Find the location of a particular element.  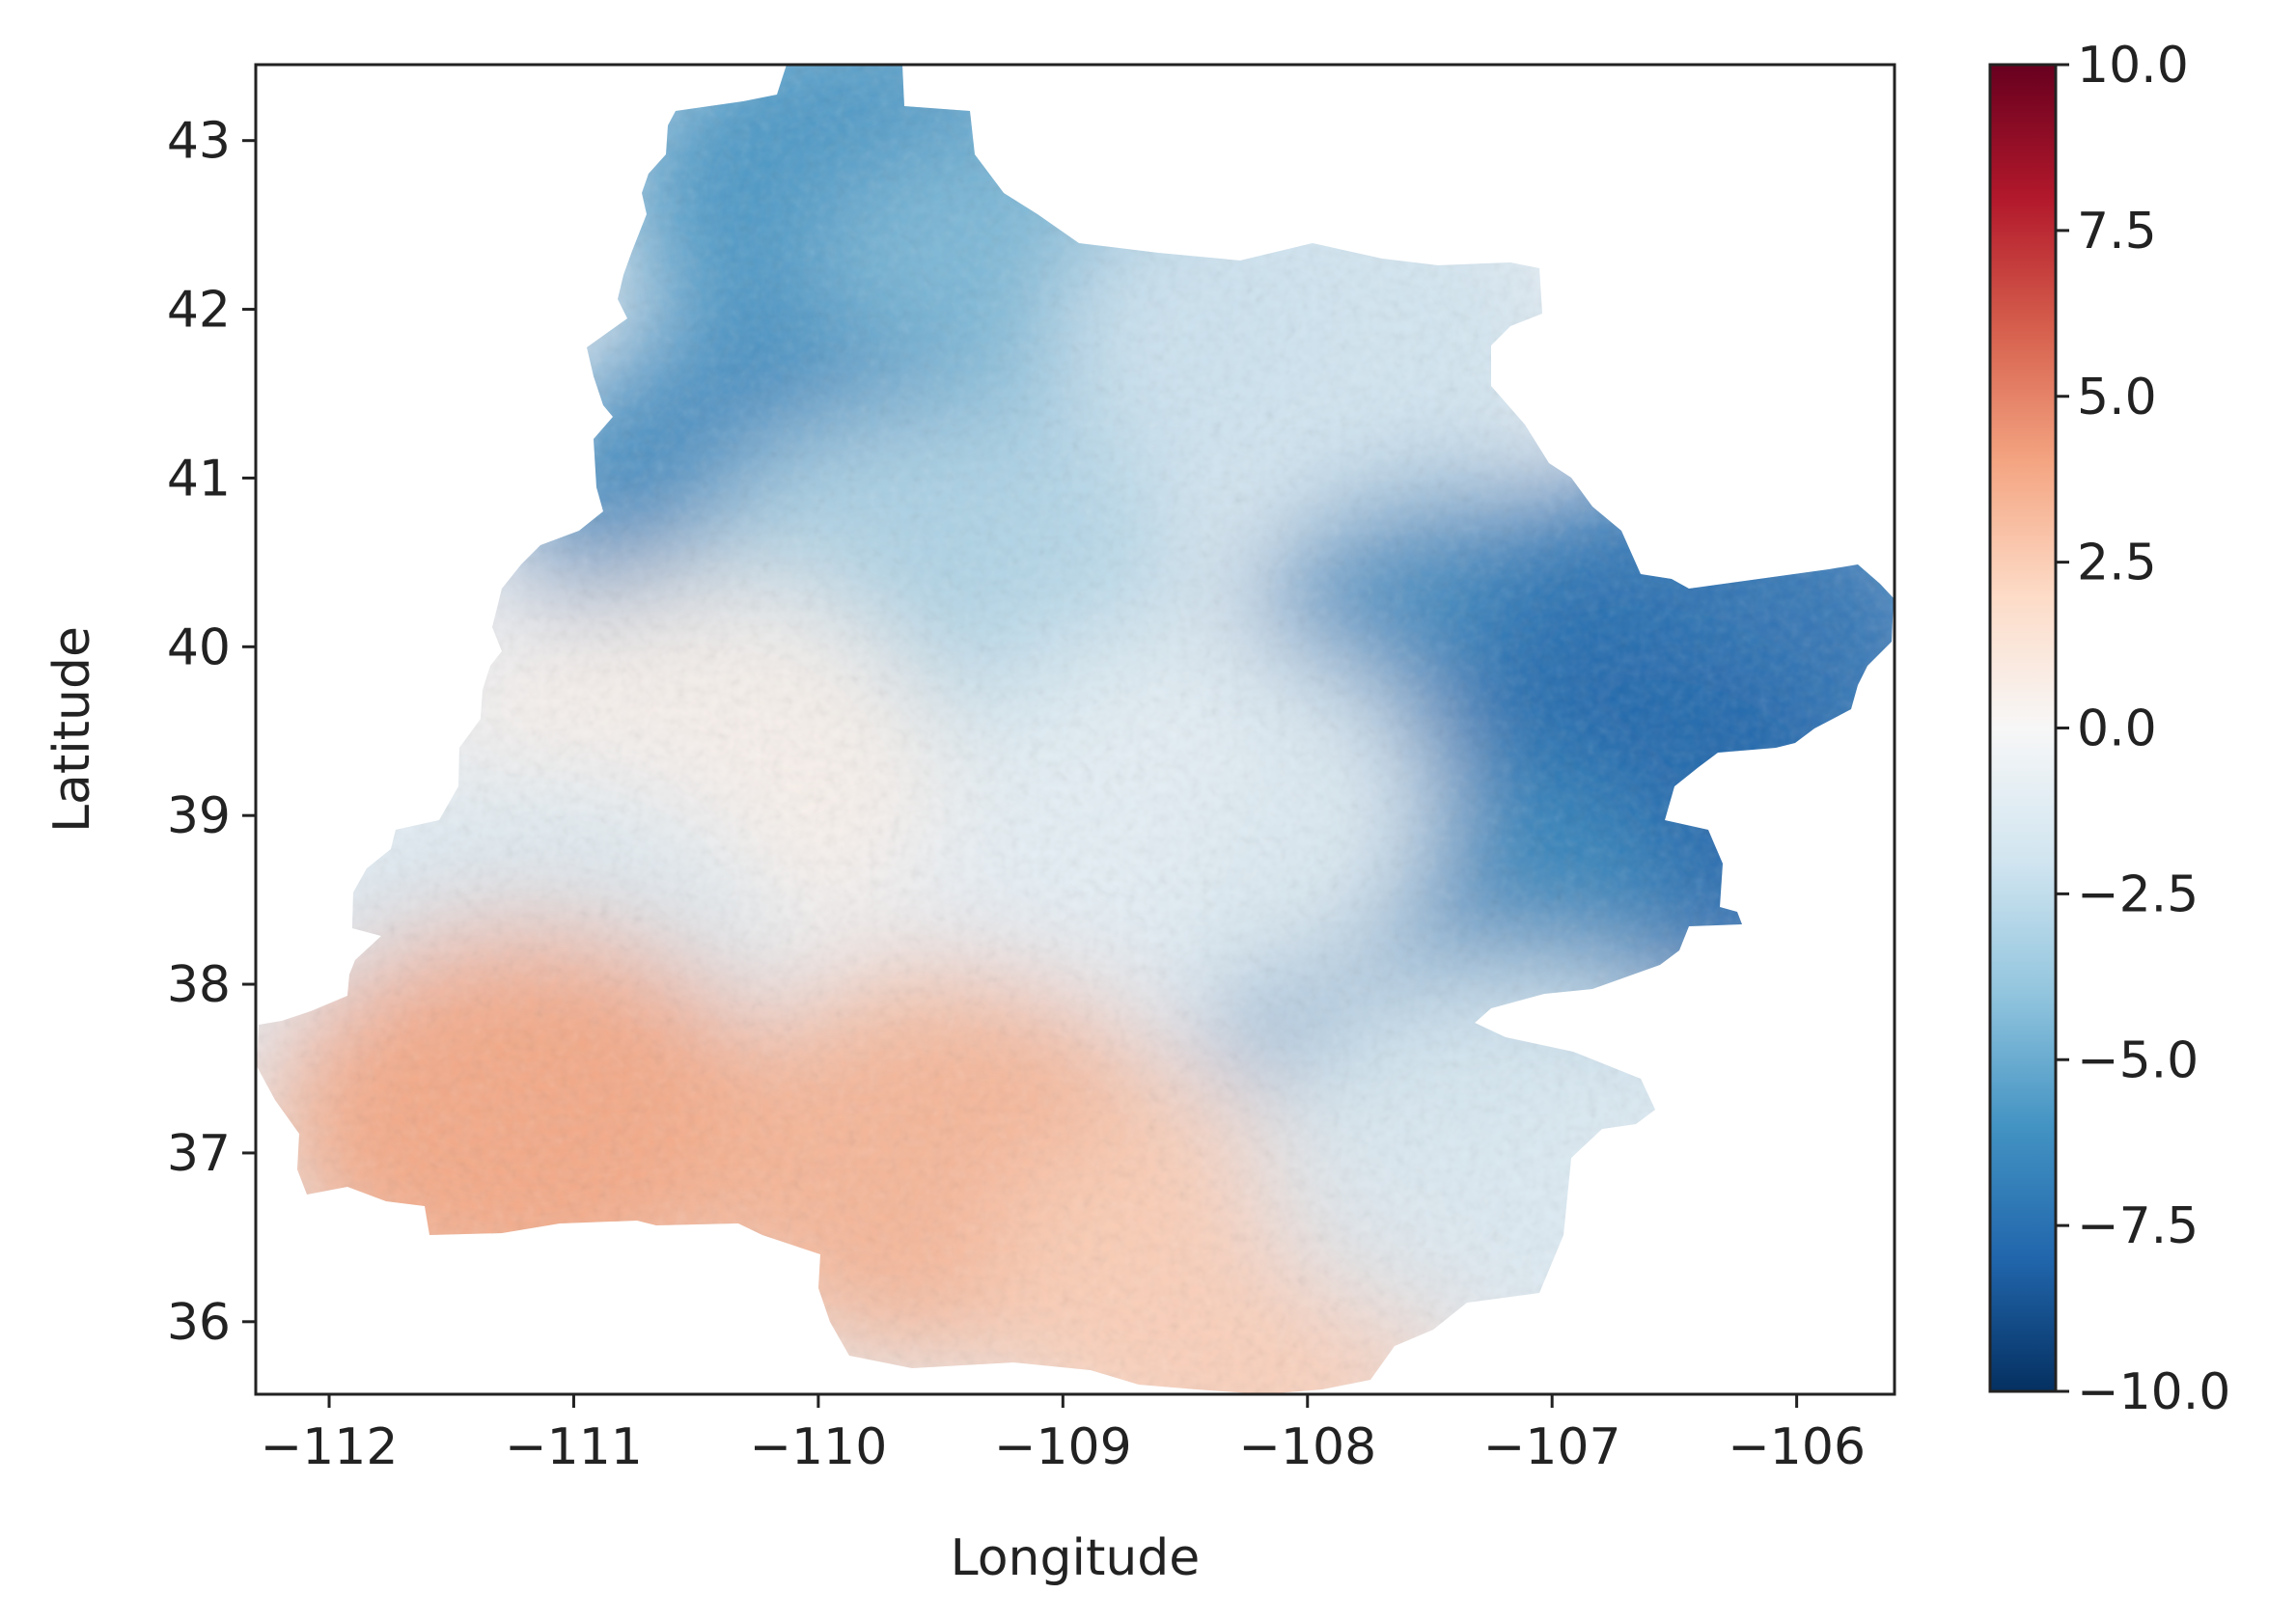

colorbar-tick-label: 7.5 is located at coordinates (2117, 232).